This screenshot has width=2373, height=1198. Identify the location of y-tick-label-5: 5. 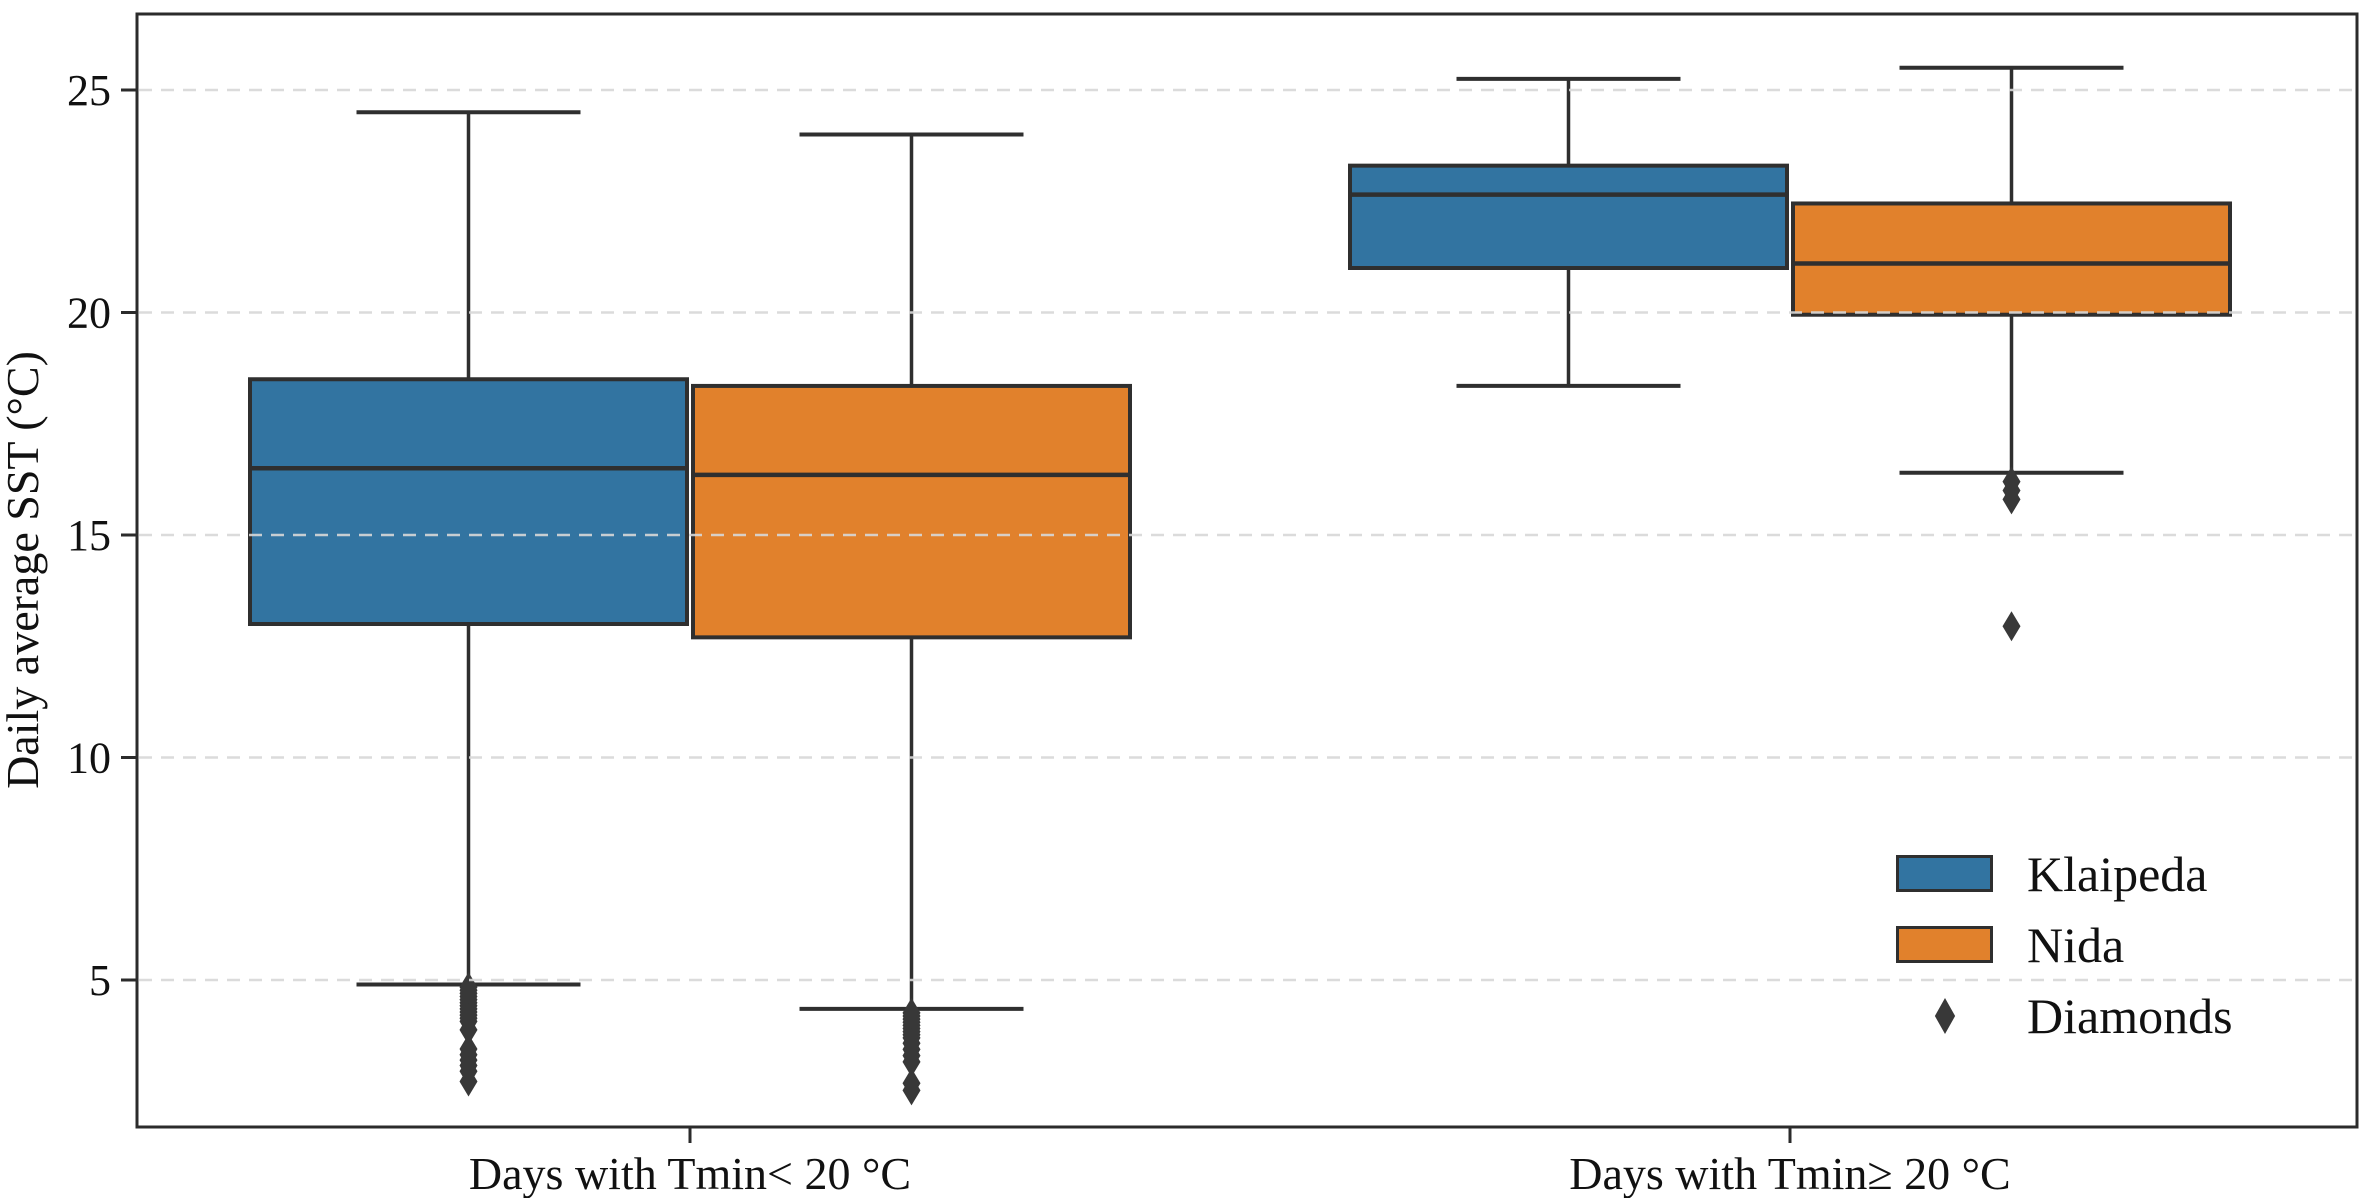
(100, 980).